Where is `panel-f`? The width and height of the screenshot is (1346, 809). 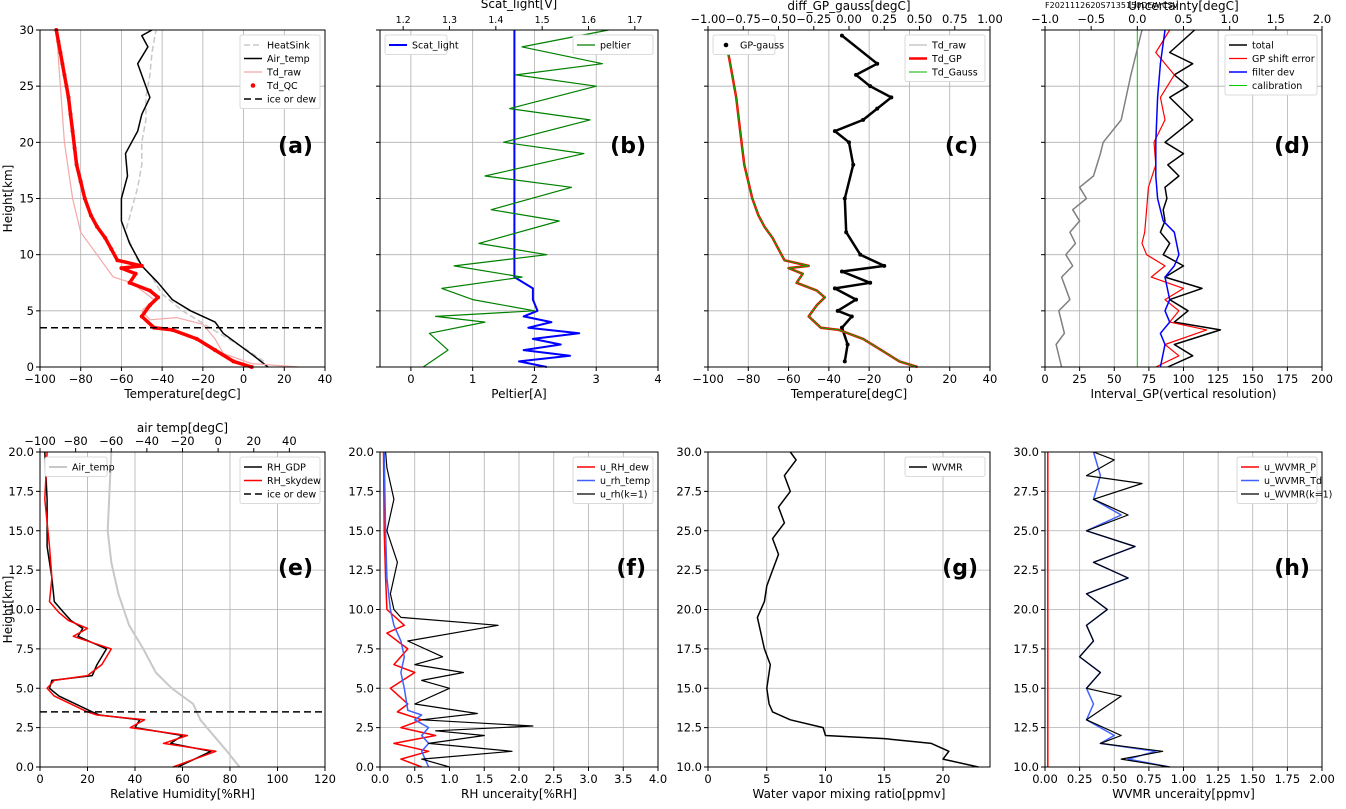 panel-f is located at coordinates (517, 611).